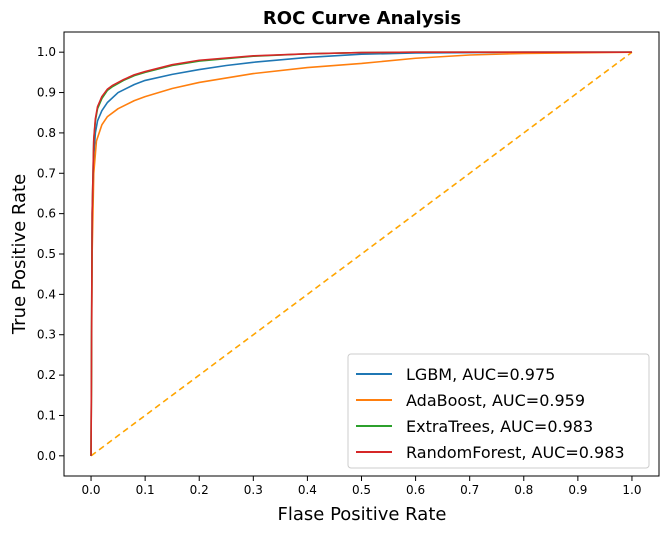  What do you see at coordinates (46, 173) in the screenshot?
I see `y-tick-label: 0.7` at bounding box center [46, 173].